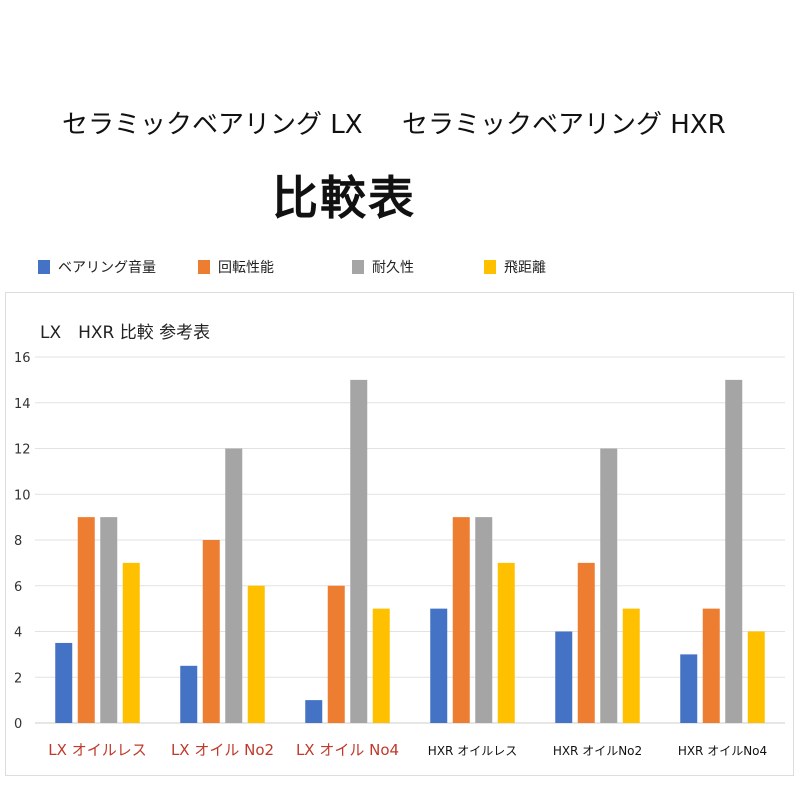 This screenshot has width=800, height=800. What do you see at coordinates (564, 125) in the screenshot?
I see `title-hxr: セラミックベアリング HXR` at bounding box center [564, 125].